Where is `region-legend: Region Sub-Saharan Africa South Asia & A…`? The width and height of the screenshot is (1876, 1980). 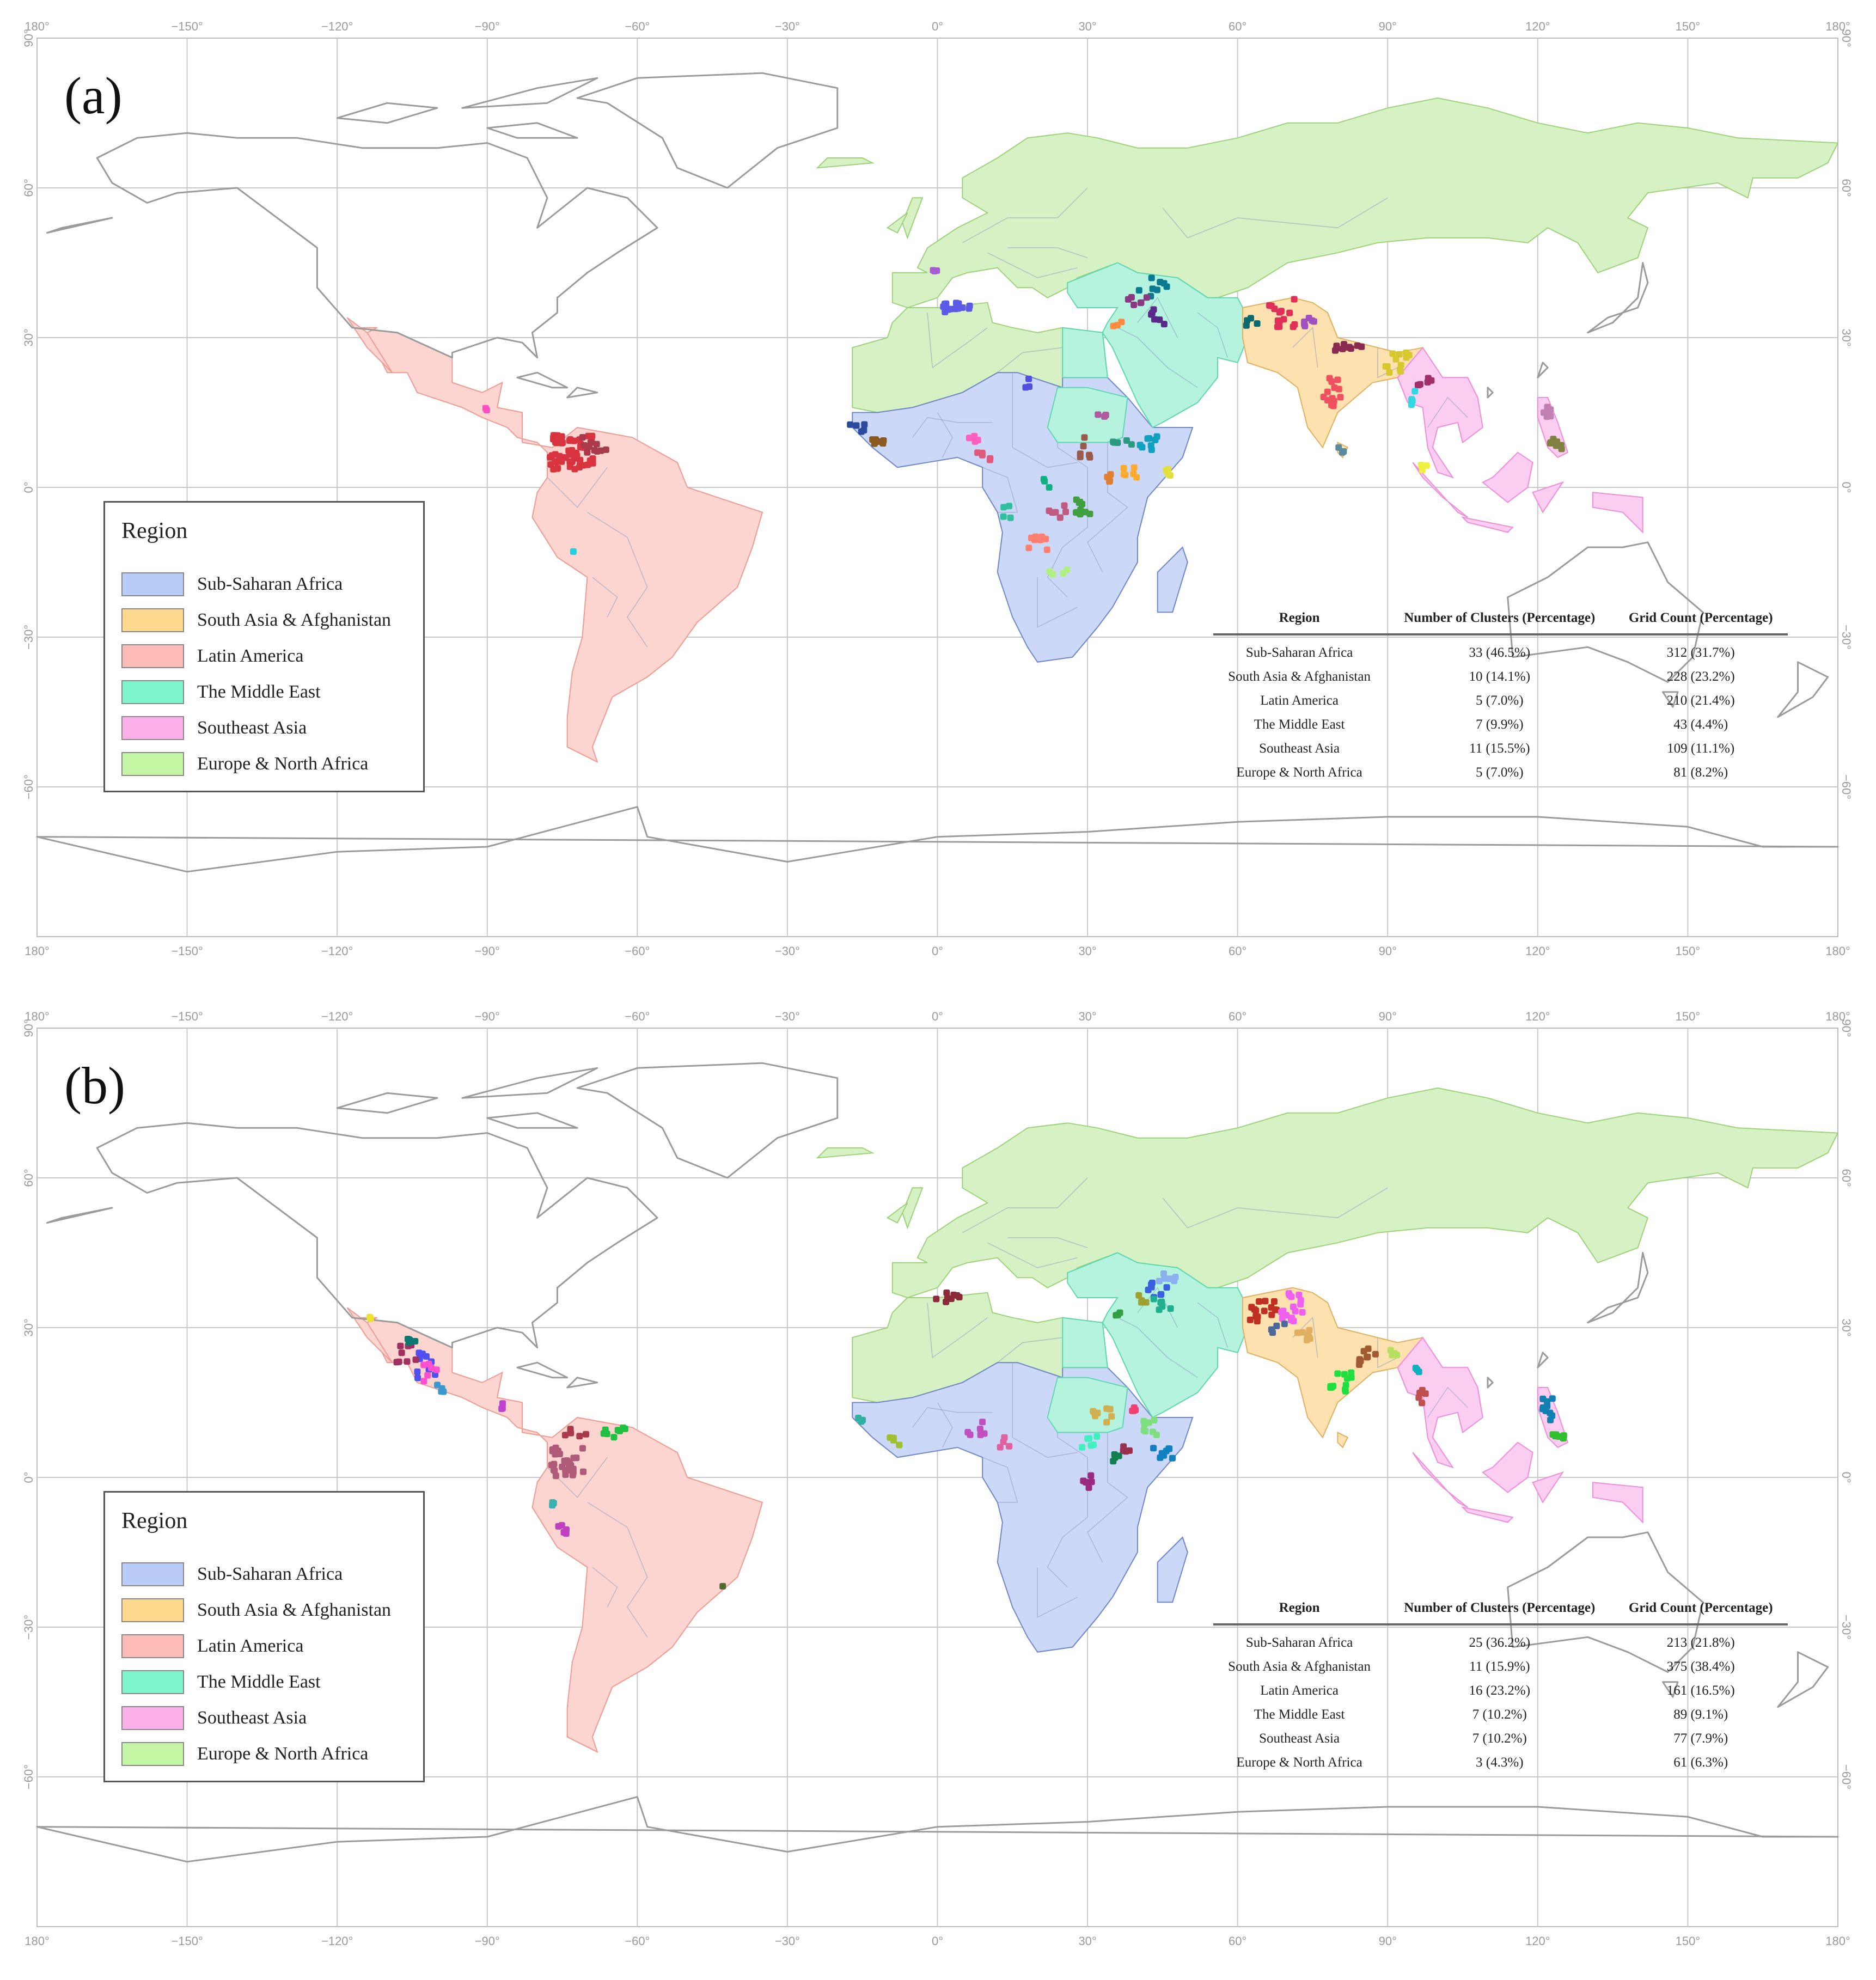
region-legend: Region Sub-Saharan Africa South Asia & A… is located at coordinates (264, 647).